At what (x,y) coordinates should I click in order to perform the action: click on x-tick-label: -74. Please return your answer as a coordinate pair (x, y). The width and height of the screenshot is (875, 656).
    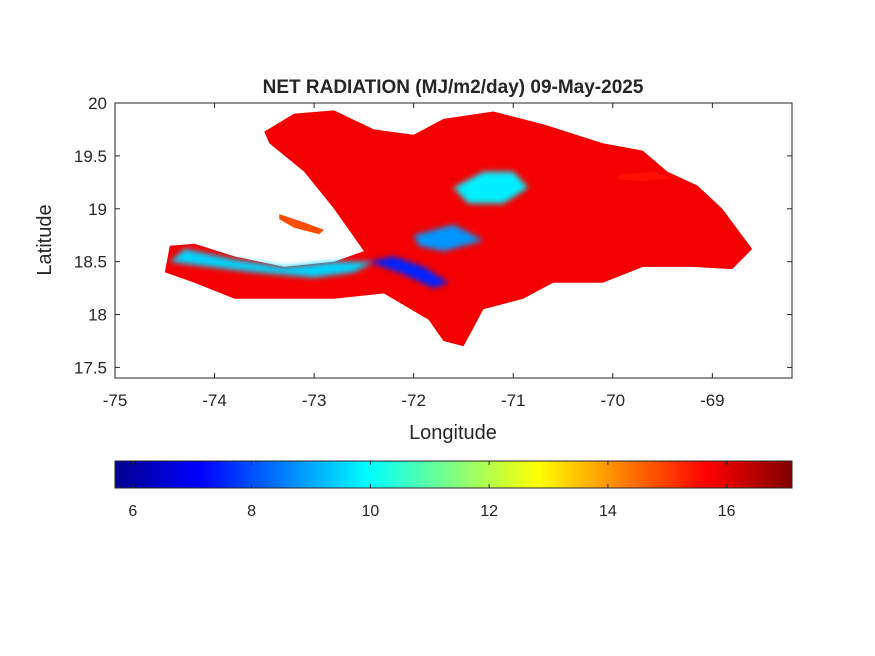
    Looking at the image, I should click on (214, 400).